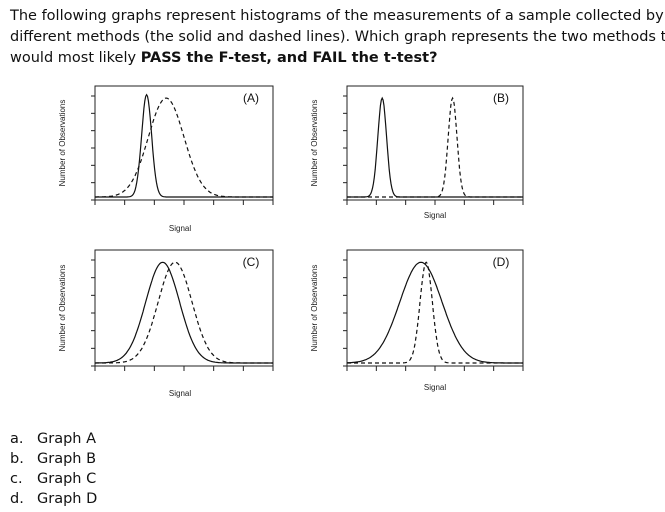 The image size is (665, 512). What do you see at coordinates (251, 98) in the screenshot?
I see `graph-label: (A)` at bounding box center [251, 98].